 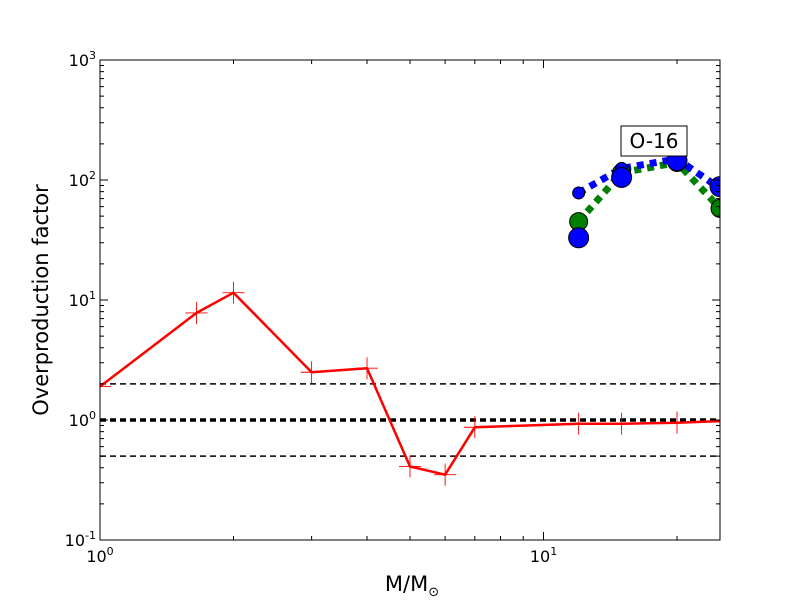 I want to click on x-axis-title-main: M/M, so click(x=406, y=584).